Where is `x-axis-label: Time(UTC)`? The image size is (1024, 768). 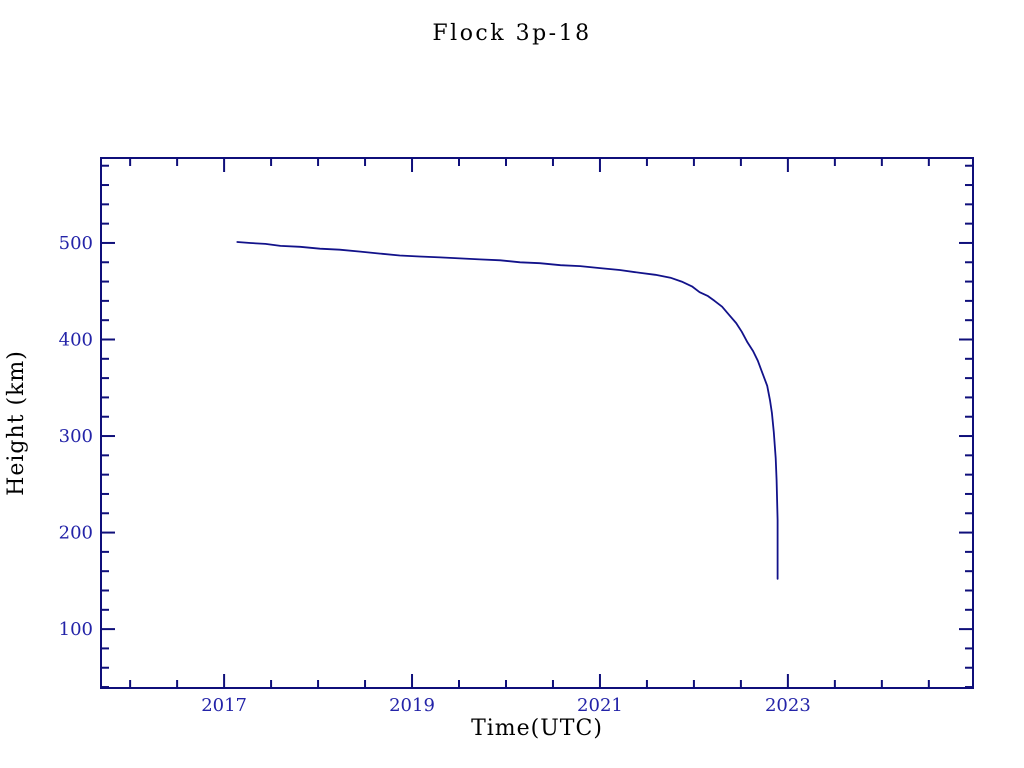 x-axis-label: Time(UTC) is located at coordinates (537, 728).